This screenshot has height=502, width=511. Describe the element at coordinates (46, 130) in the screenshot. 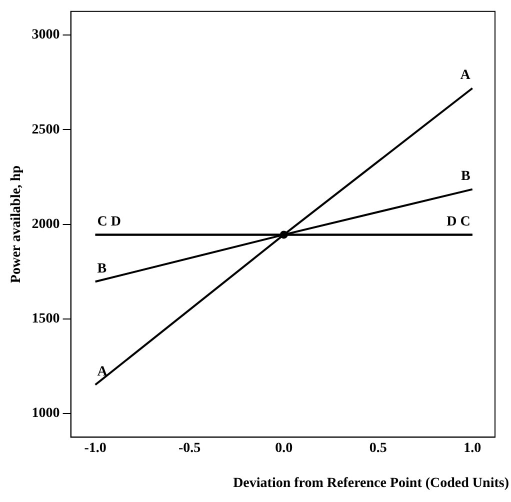

I see `y-tick-label: 2500` at that location.